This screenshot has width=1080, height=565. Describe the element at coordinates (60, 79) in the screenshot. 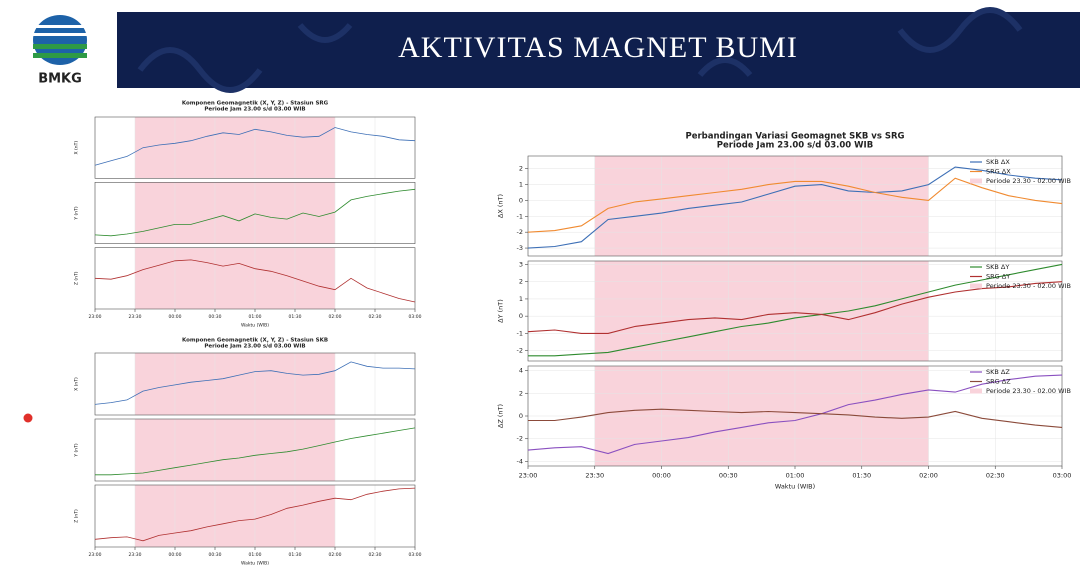

I see `logo-text: BMKG` at that location.